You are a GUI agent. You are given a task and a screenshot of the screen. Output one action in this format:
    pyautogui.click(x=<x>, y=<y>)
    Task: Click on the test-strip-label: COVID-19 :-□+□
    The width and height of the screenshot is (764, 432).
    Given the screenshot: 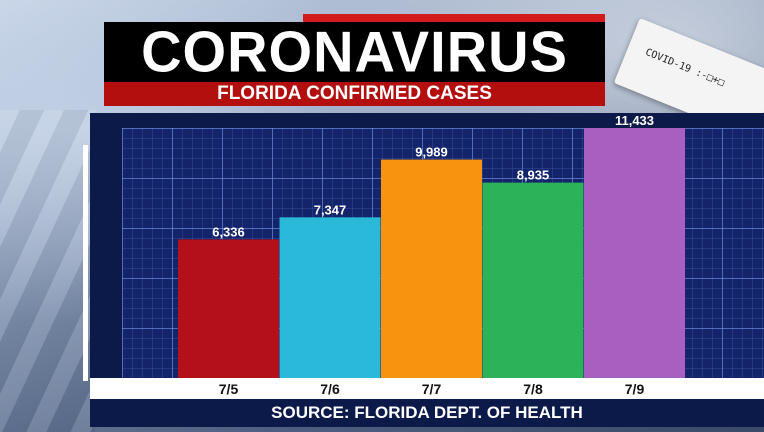 What is the action you would take?
    pyautogui.click(x=684, y=67)
    